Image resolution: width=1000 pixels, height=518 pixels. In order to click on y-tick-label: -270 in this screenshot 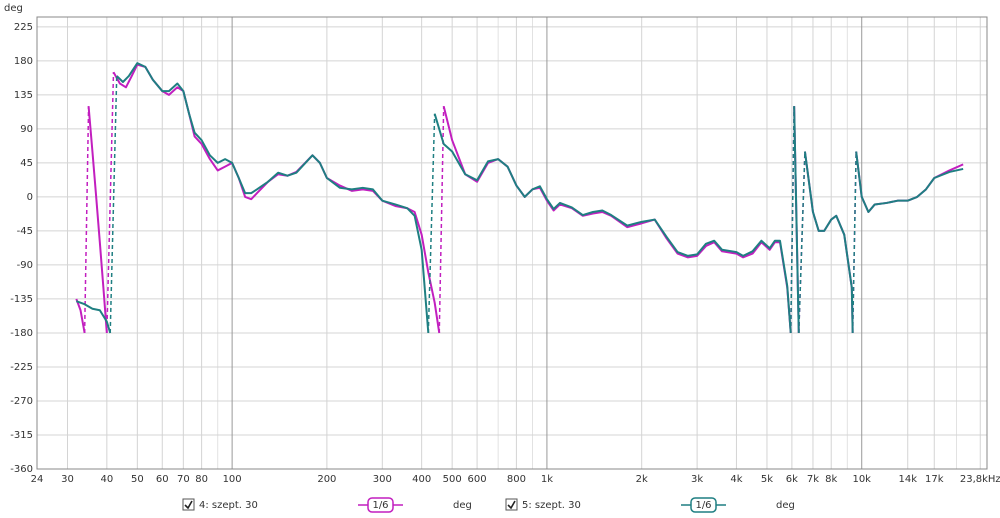, I will do `click(21, 401)`.